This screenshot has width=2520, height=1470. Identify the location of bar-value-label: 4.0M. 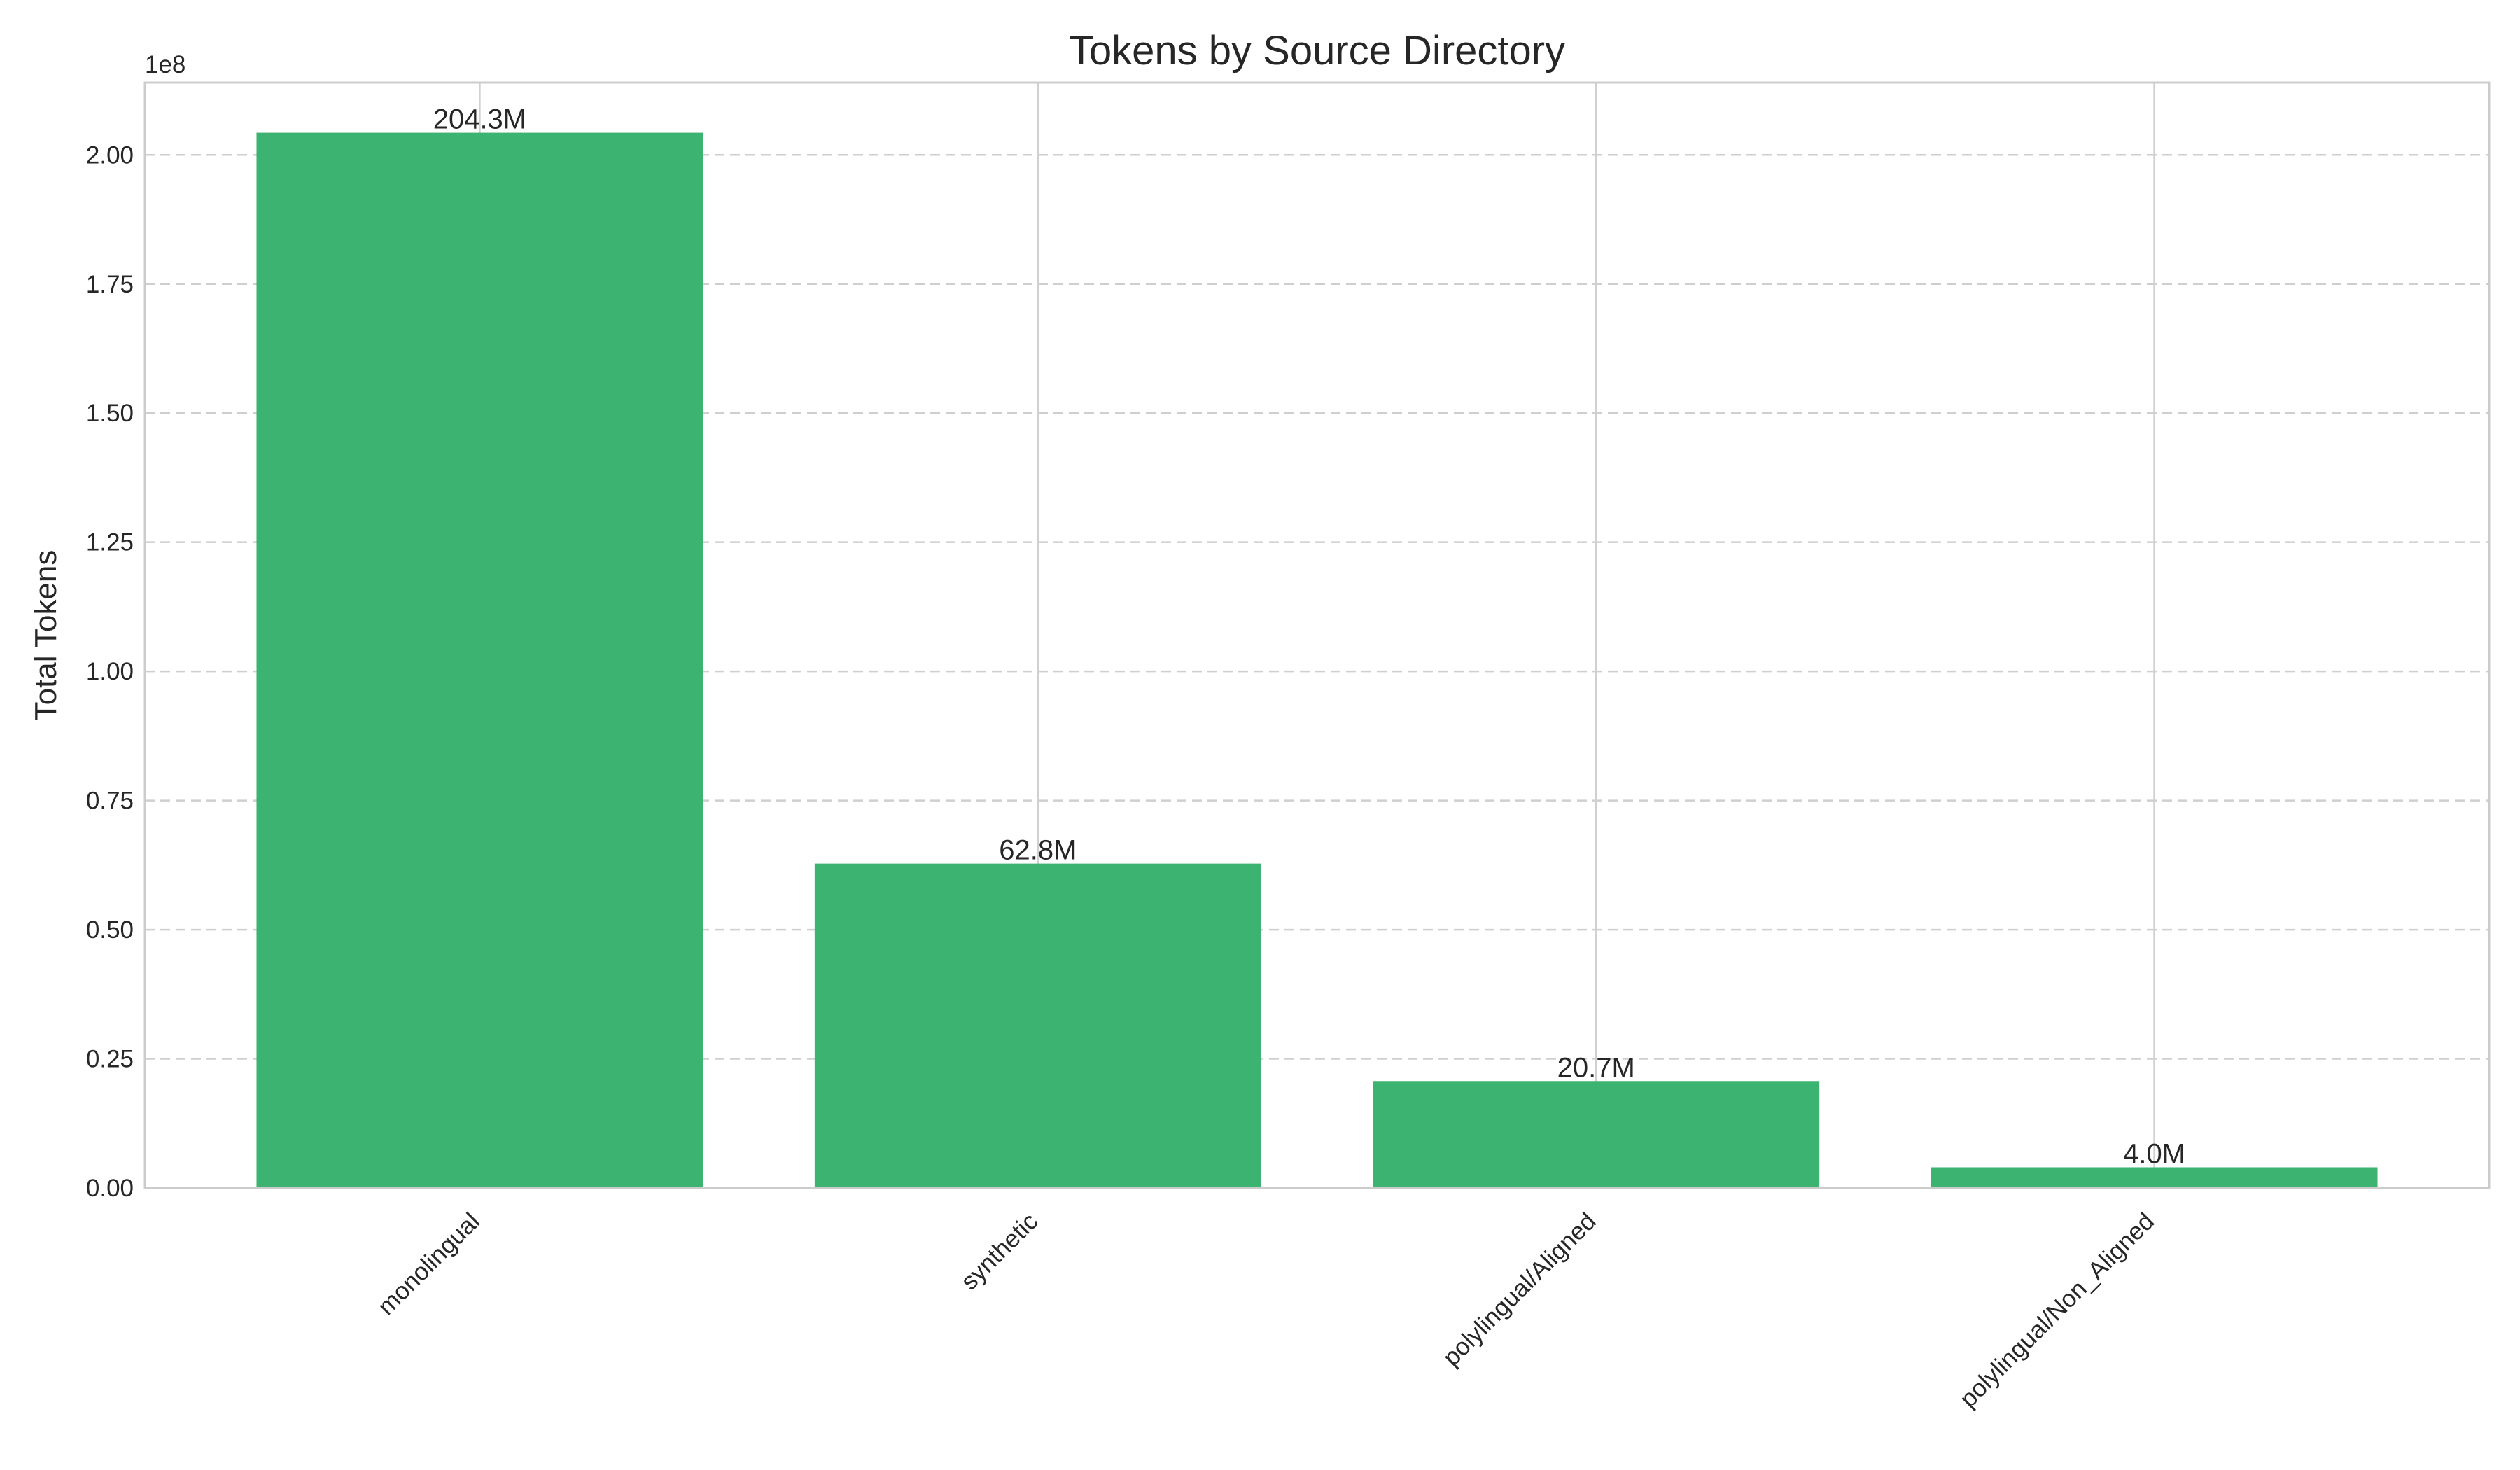
(2154, 1153).